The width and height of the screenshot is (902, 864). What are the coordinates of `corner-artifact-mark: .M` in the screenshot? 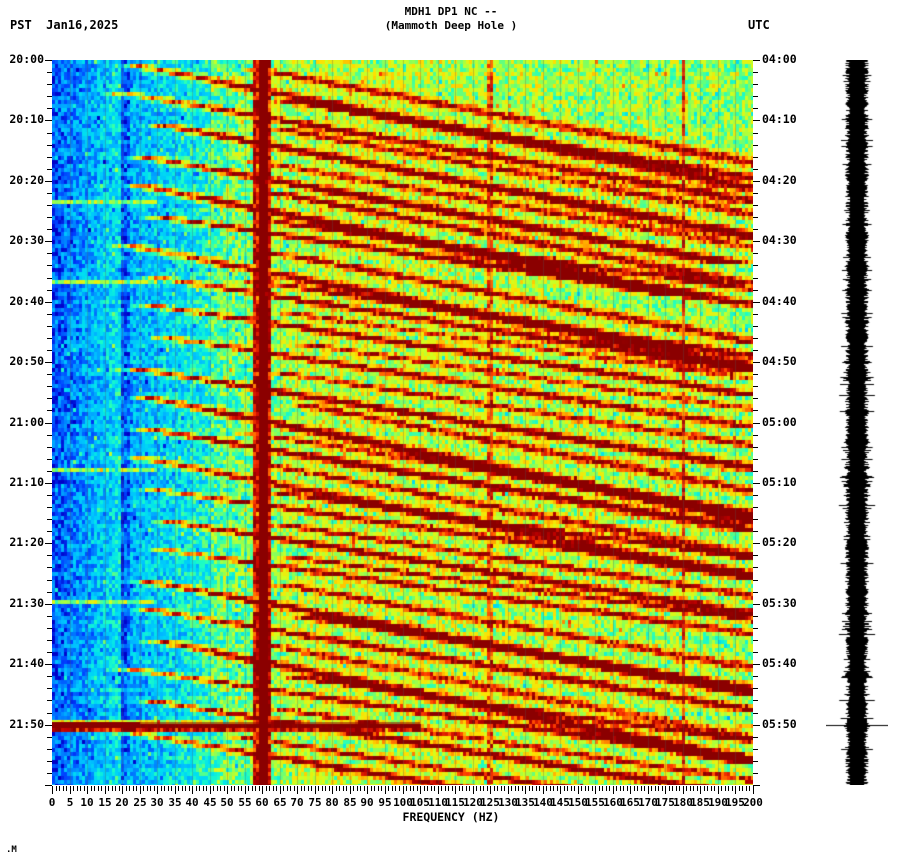 It's located at (11, 850).